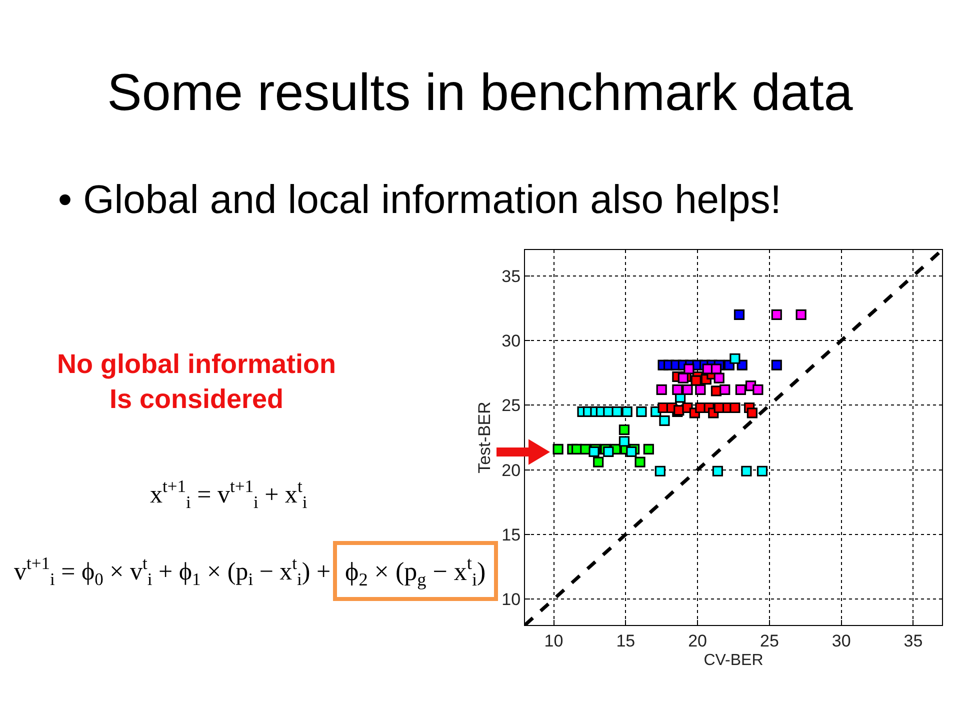  Describe the element at coordinates (484, 438) in the screenshot. I see `y-axis-title: Test-BER` at that location.